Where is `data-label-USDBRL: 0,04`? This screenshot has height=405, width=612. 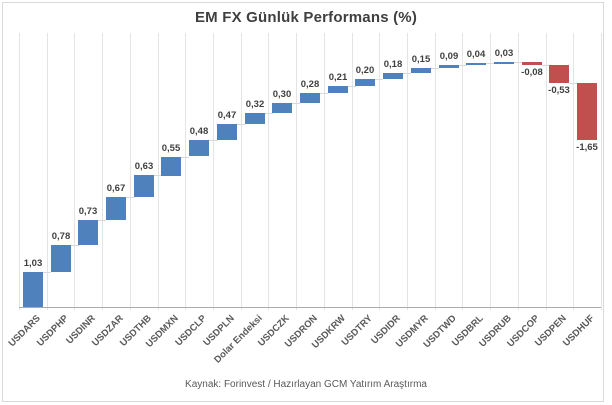
data-label-USDBRL: 0,04 is located at coordinates (476, 54).